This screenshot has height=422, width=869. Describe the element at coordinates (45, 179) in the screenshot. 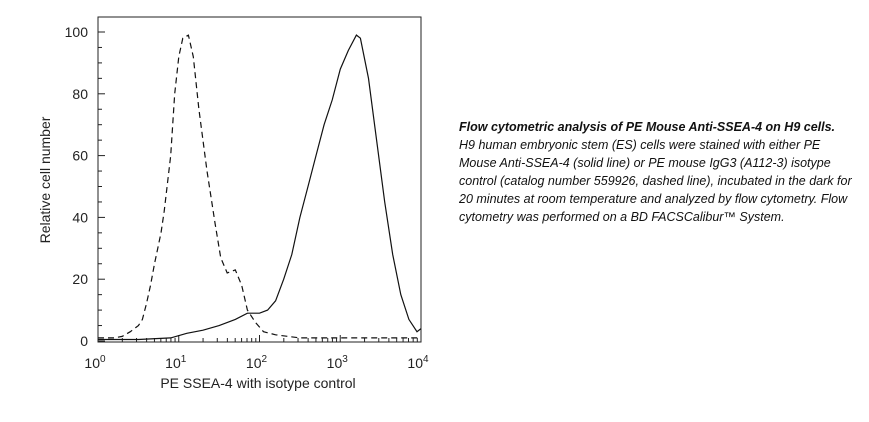

I see `y-axis-label: Relative cell number` at that location.